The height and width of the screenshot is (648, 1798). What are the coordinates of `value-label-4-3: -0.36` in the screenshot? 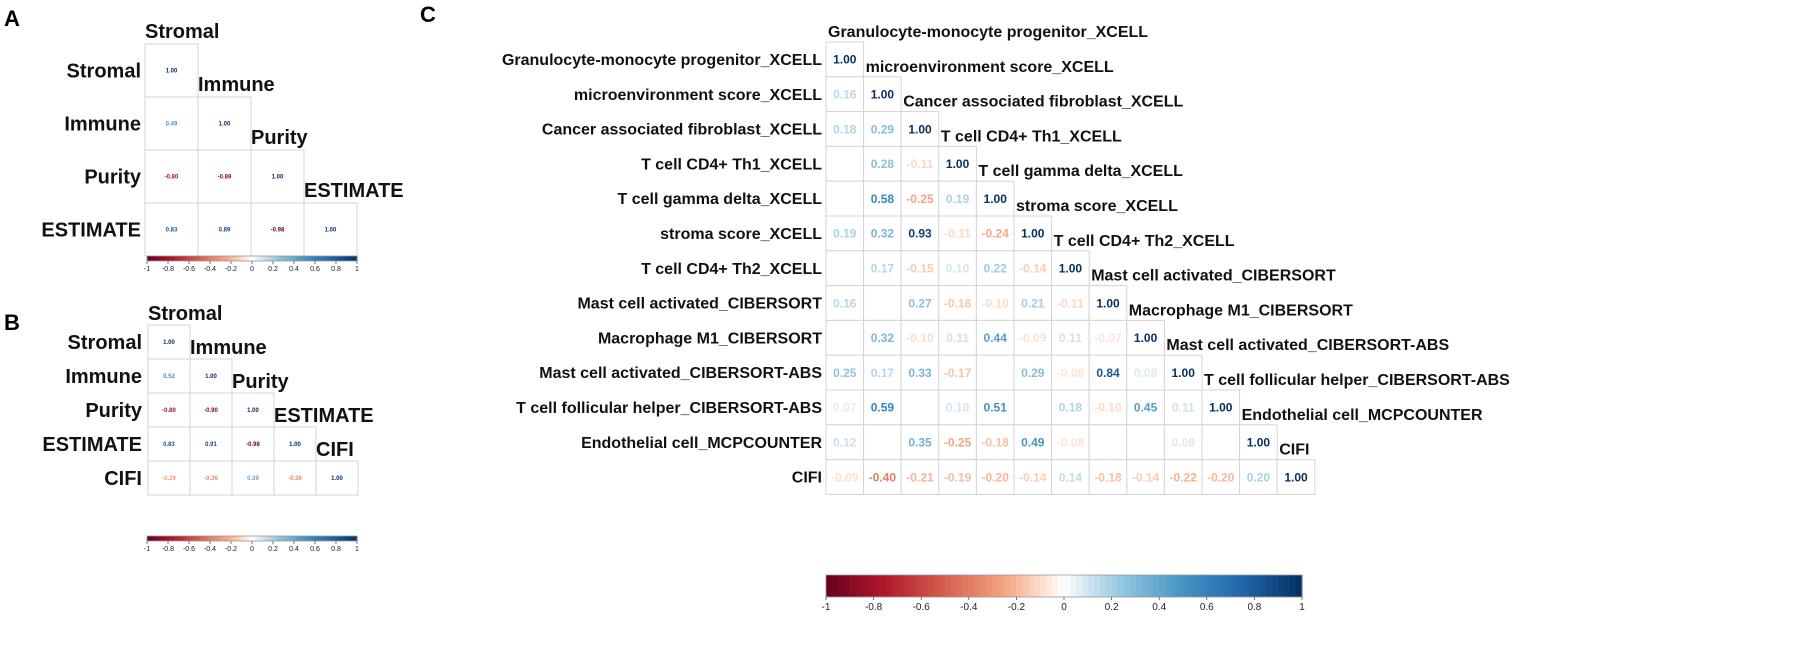 It's located at (295, 479).